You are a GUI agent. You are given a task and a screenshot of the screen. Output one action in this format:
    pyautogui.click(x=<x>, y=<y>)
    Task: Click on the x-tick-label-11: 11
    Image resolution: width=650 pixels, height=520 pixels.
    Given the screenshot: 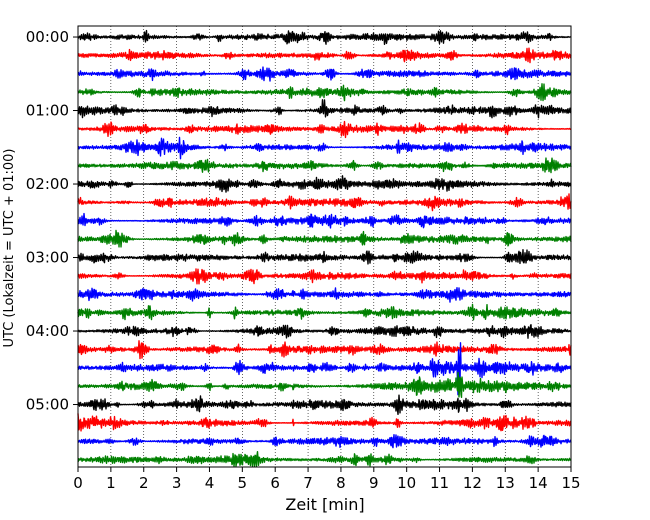 What is the action you would take?
    pyautogui.click(x=439, y=483)
    